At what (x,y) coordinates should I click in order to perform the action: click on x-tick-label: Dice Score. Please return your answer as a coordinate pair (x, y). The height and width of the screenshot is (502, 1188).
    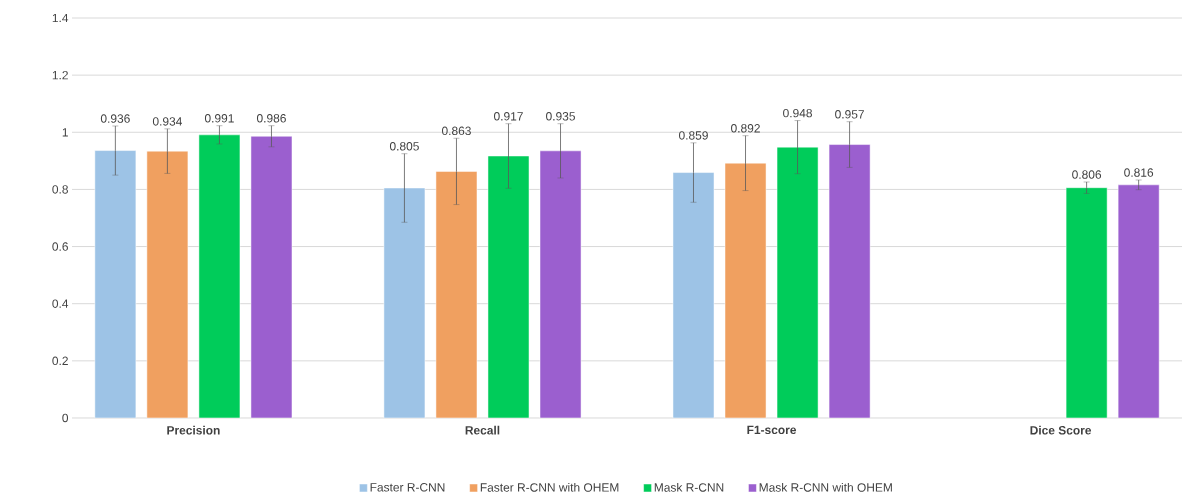
    Looking at the image, I should click on (1061, 430).